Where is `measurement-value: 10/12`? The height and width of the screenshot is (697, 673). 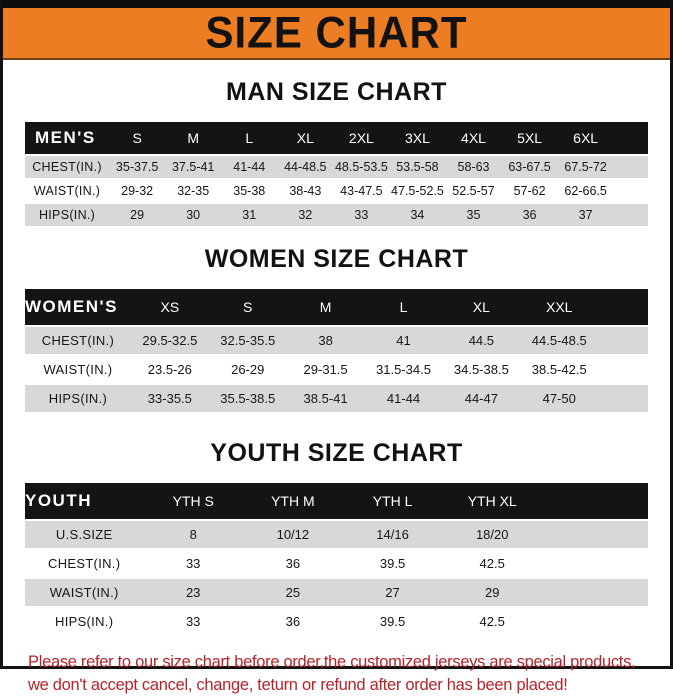
measurement-value: 10/12 is located at coordinates (293, 534).